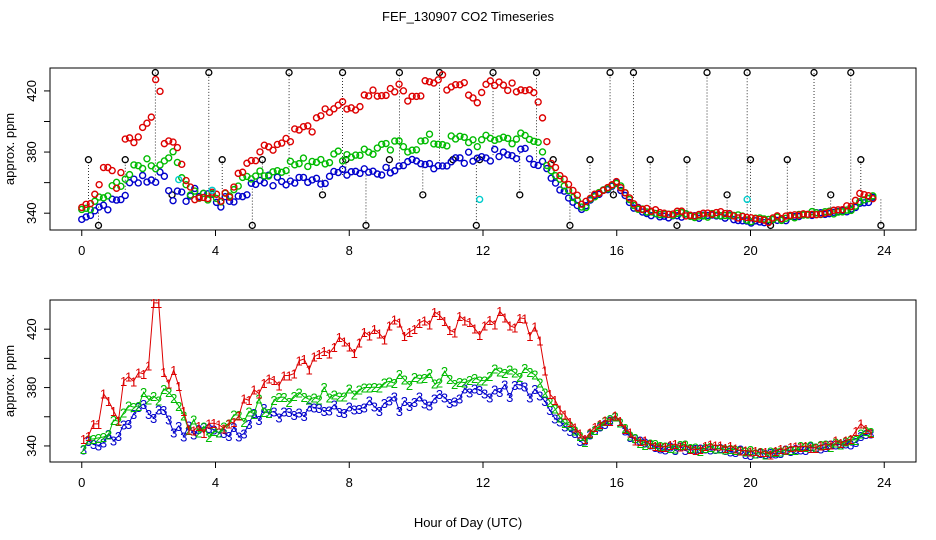 The image size is (936, 540). What do you see at coordinates (9, 381) in the screenshot?
I see `panel-bottom-ylabel: approx. ppm` at bounding box center [9, 381].